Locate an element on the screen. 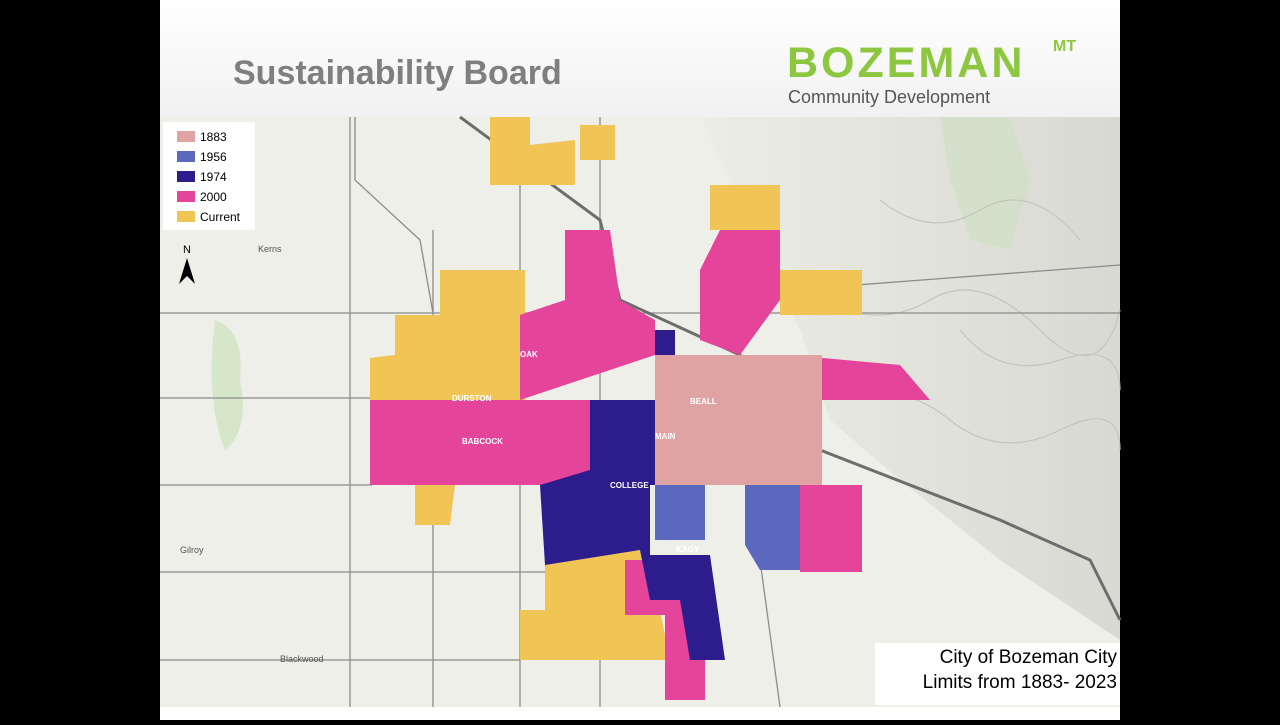 The image size is (1280, 725). caption-box is located at coordinates (997, 674).